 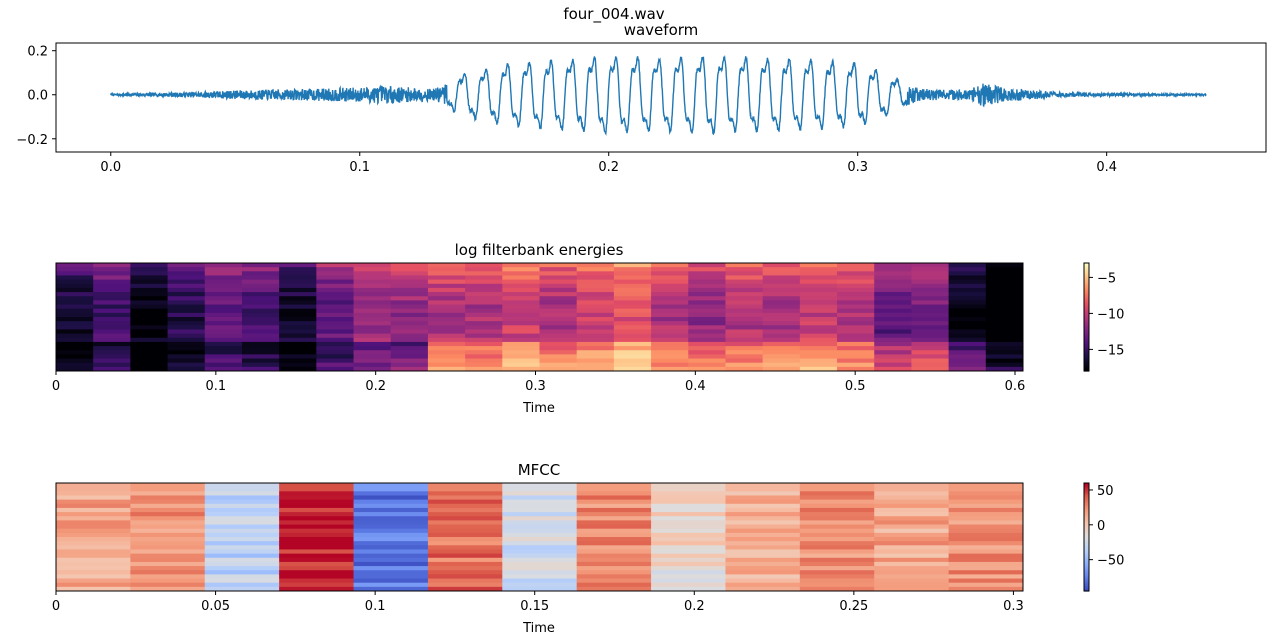 What do you see at coordinates (375, 606) in the screenshot?
I see `mfcc-x-tick-label: 0.1` at bounding box center [375, 606].